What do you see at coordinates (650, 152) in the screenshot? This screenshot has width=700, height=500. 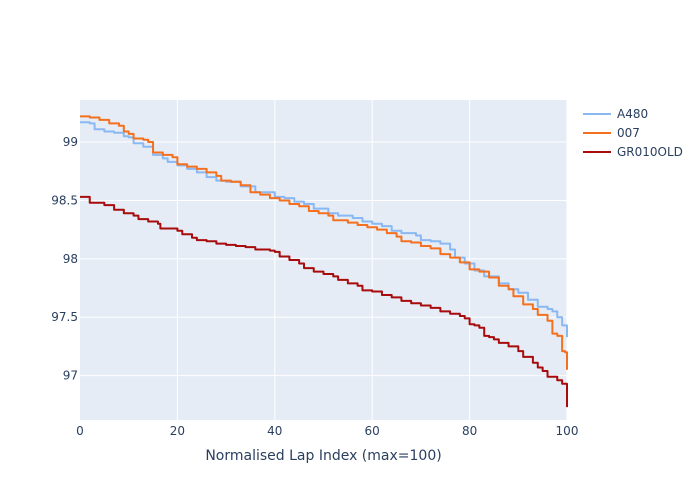 I see `legend-label: GR010OLD` at bounding box center [650, 152].